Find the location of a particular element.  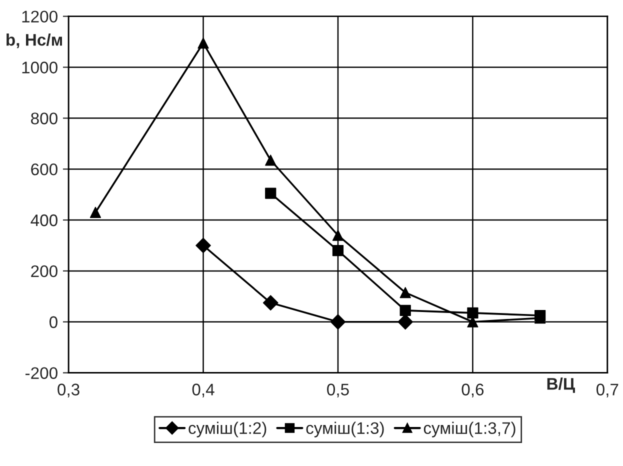

x-tick-label: 0,5 is located at coordinates (338, 391).